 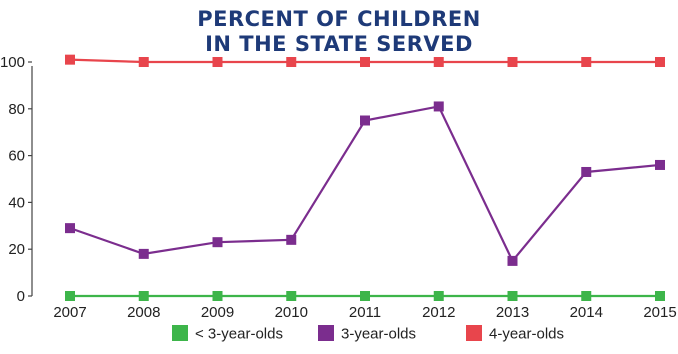 What do you see at coordinates (69, 312) in the screenshot?
I see `x-tick-label: 2007` at bounding box center [69, 312].